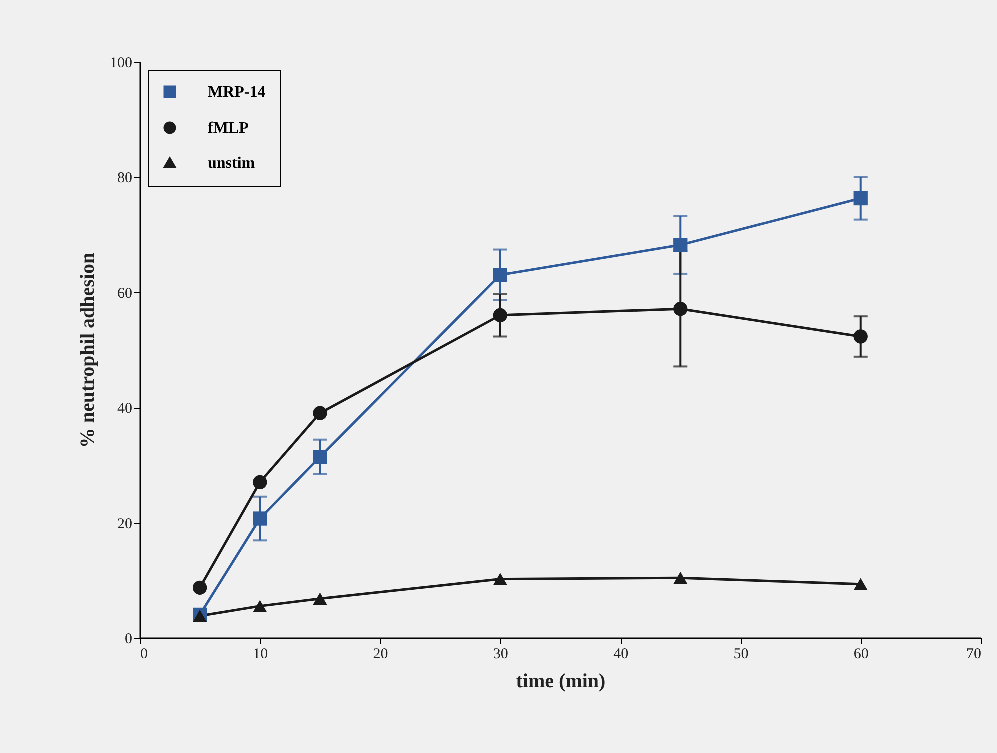 The width and height of the screenshot is (997, 753). What do you see at coordinates (144, 654) in the screenshot?
I see `x-tick-label: 0` at bounding box center [144, 654].